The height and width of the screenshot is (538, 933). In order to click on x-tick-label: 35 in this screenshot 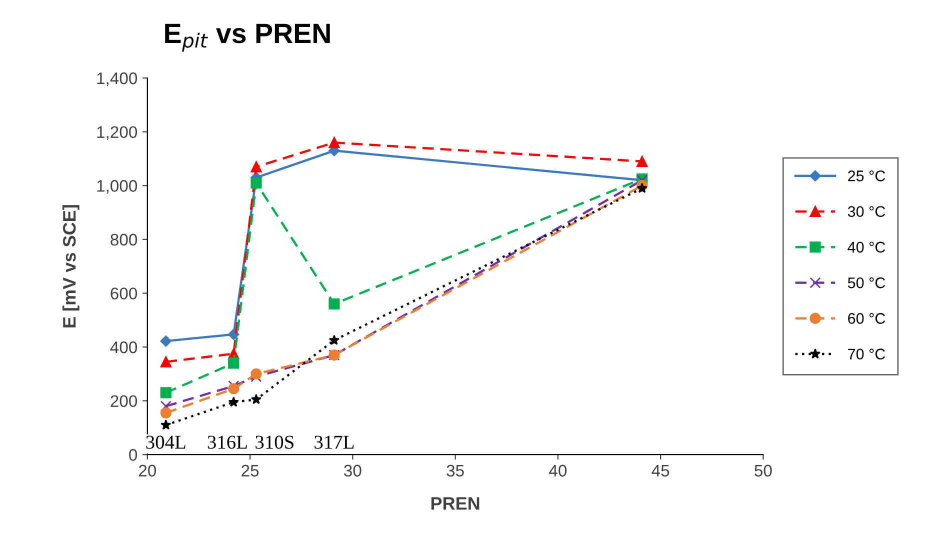, I will do `click(455, 470)`.